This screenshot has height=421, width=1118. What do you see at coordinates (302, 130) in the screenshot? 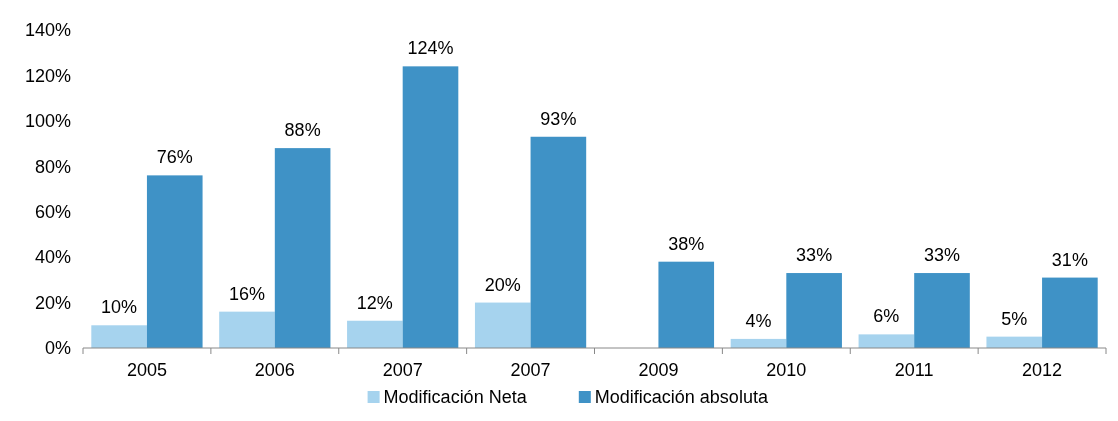
I see `data-label: 88%` at bounding box center [302, 130].